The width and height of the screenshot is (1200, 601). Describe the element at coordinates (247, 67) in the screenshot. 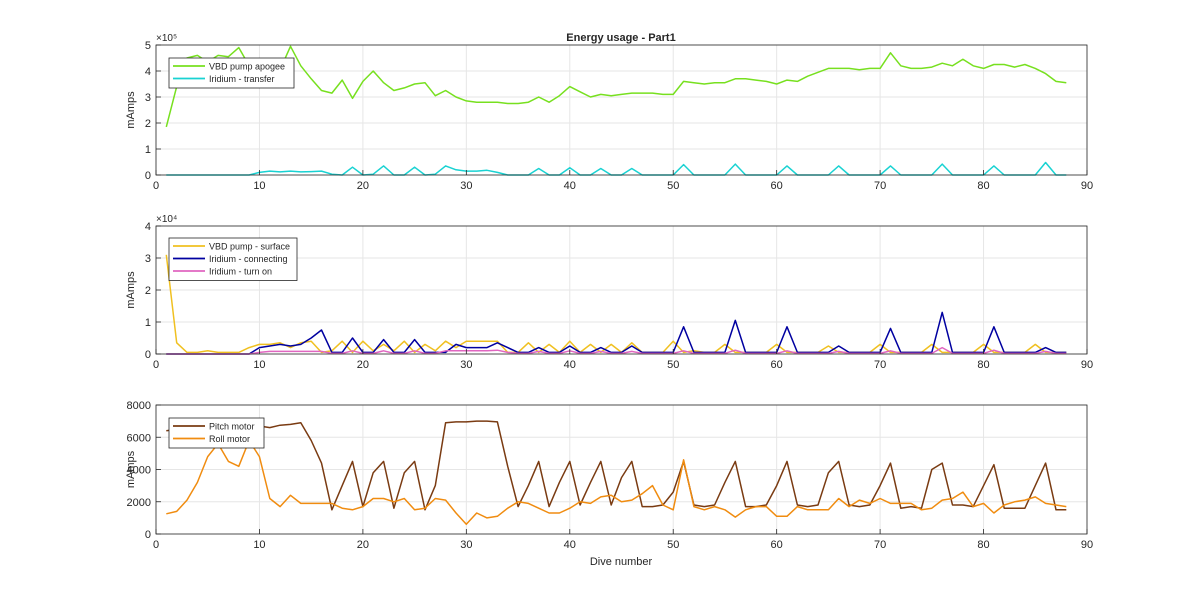

I see `legend-label-1: VBD pump apogee` at that location.